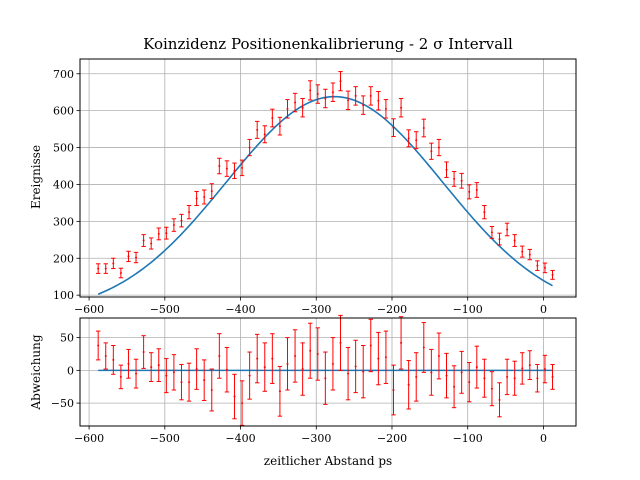 This screenshot has width=640, height=480. I want to click on residuals-y-tick-label: 0, so click(70, 370).